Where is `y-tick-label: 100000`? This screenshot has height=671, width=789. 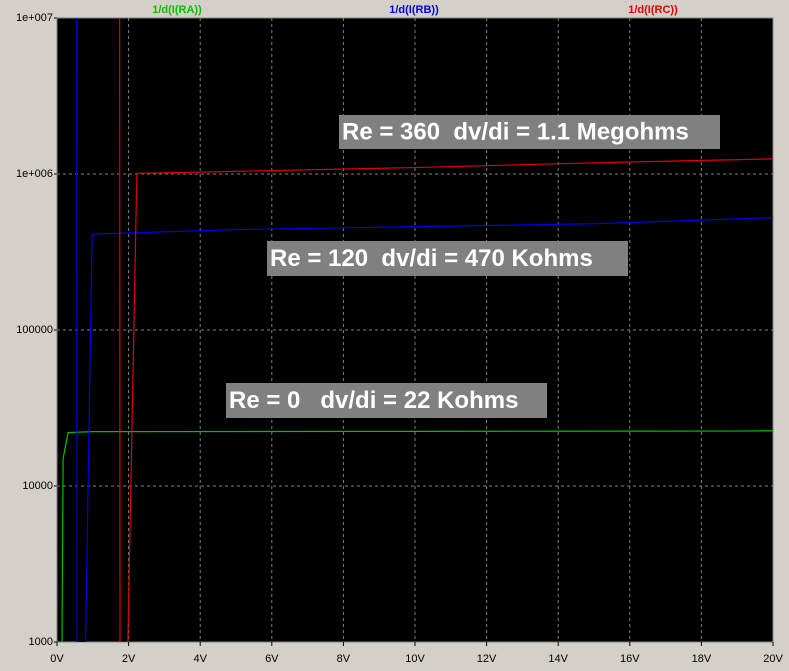 y-tick-label: 100000 is located at coordinates (34, 330).